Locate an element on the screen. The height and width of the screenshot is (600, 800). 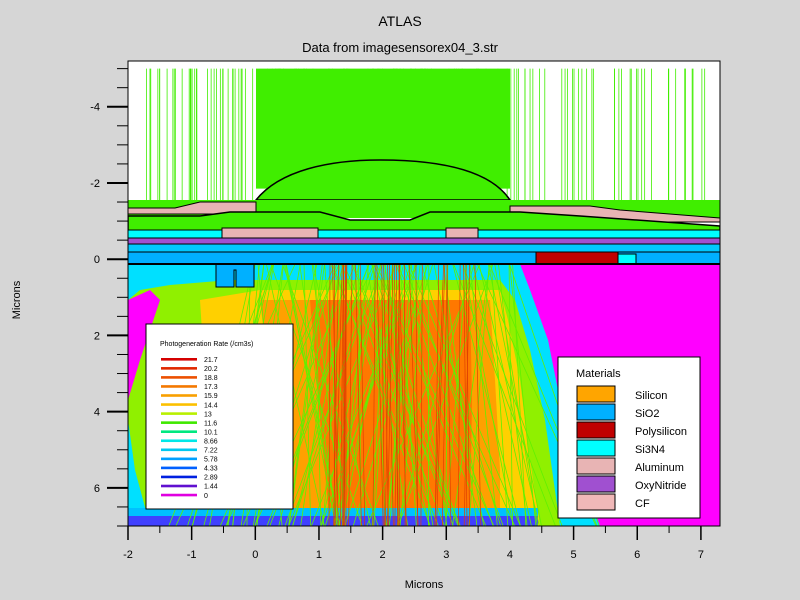
silicon-bottom-deep is located at coordinates (333, 521).